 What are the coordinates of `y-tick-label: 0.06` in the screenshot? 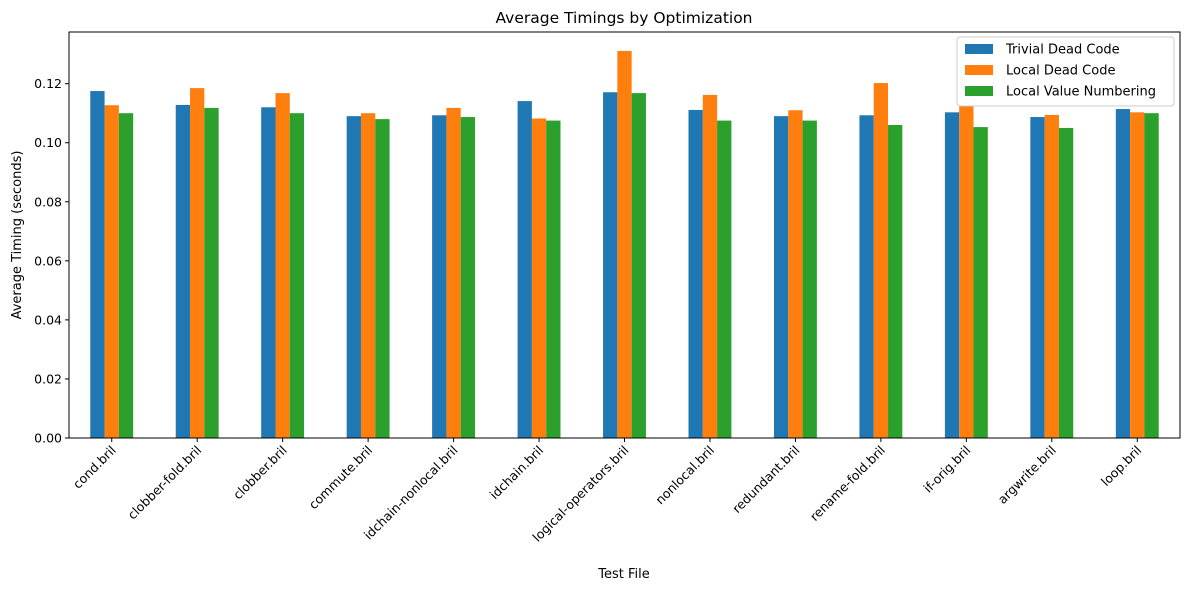 It's located at (48, 260).